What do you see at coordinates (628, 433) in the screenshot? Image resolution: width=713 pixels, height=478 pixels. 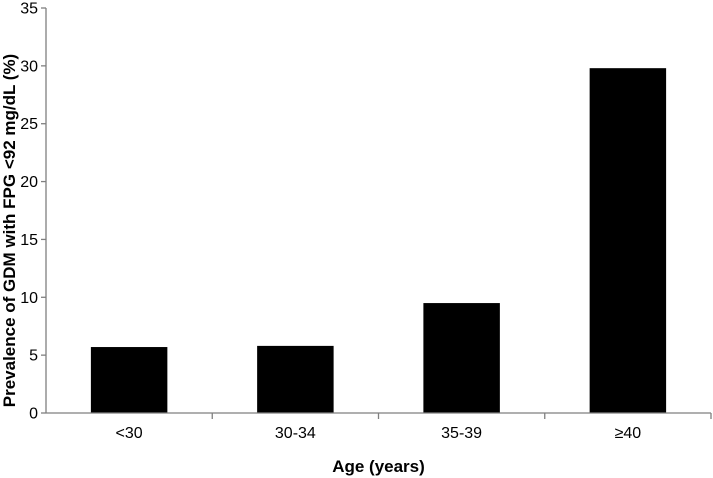 I see `x-tick-label: ≥40` at bounding box center [628, 433].